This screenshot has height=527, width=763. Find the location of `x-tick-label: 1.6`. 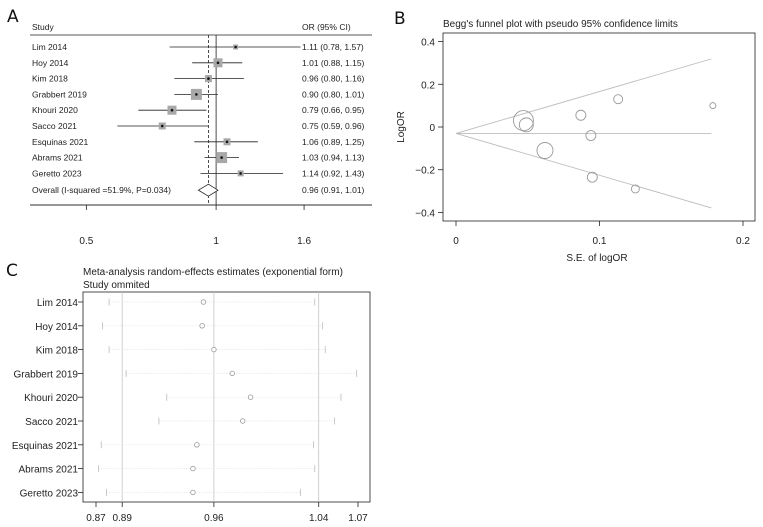

x-tick-label: 1.6 is located at coordinates (304, 241).